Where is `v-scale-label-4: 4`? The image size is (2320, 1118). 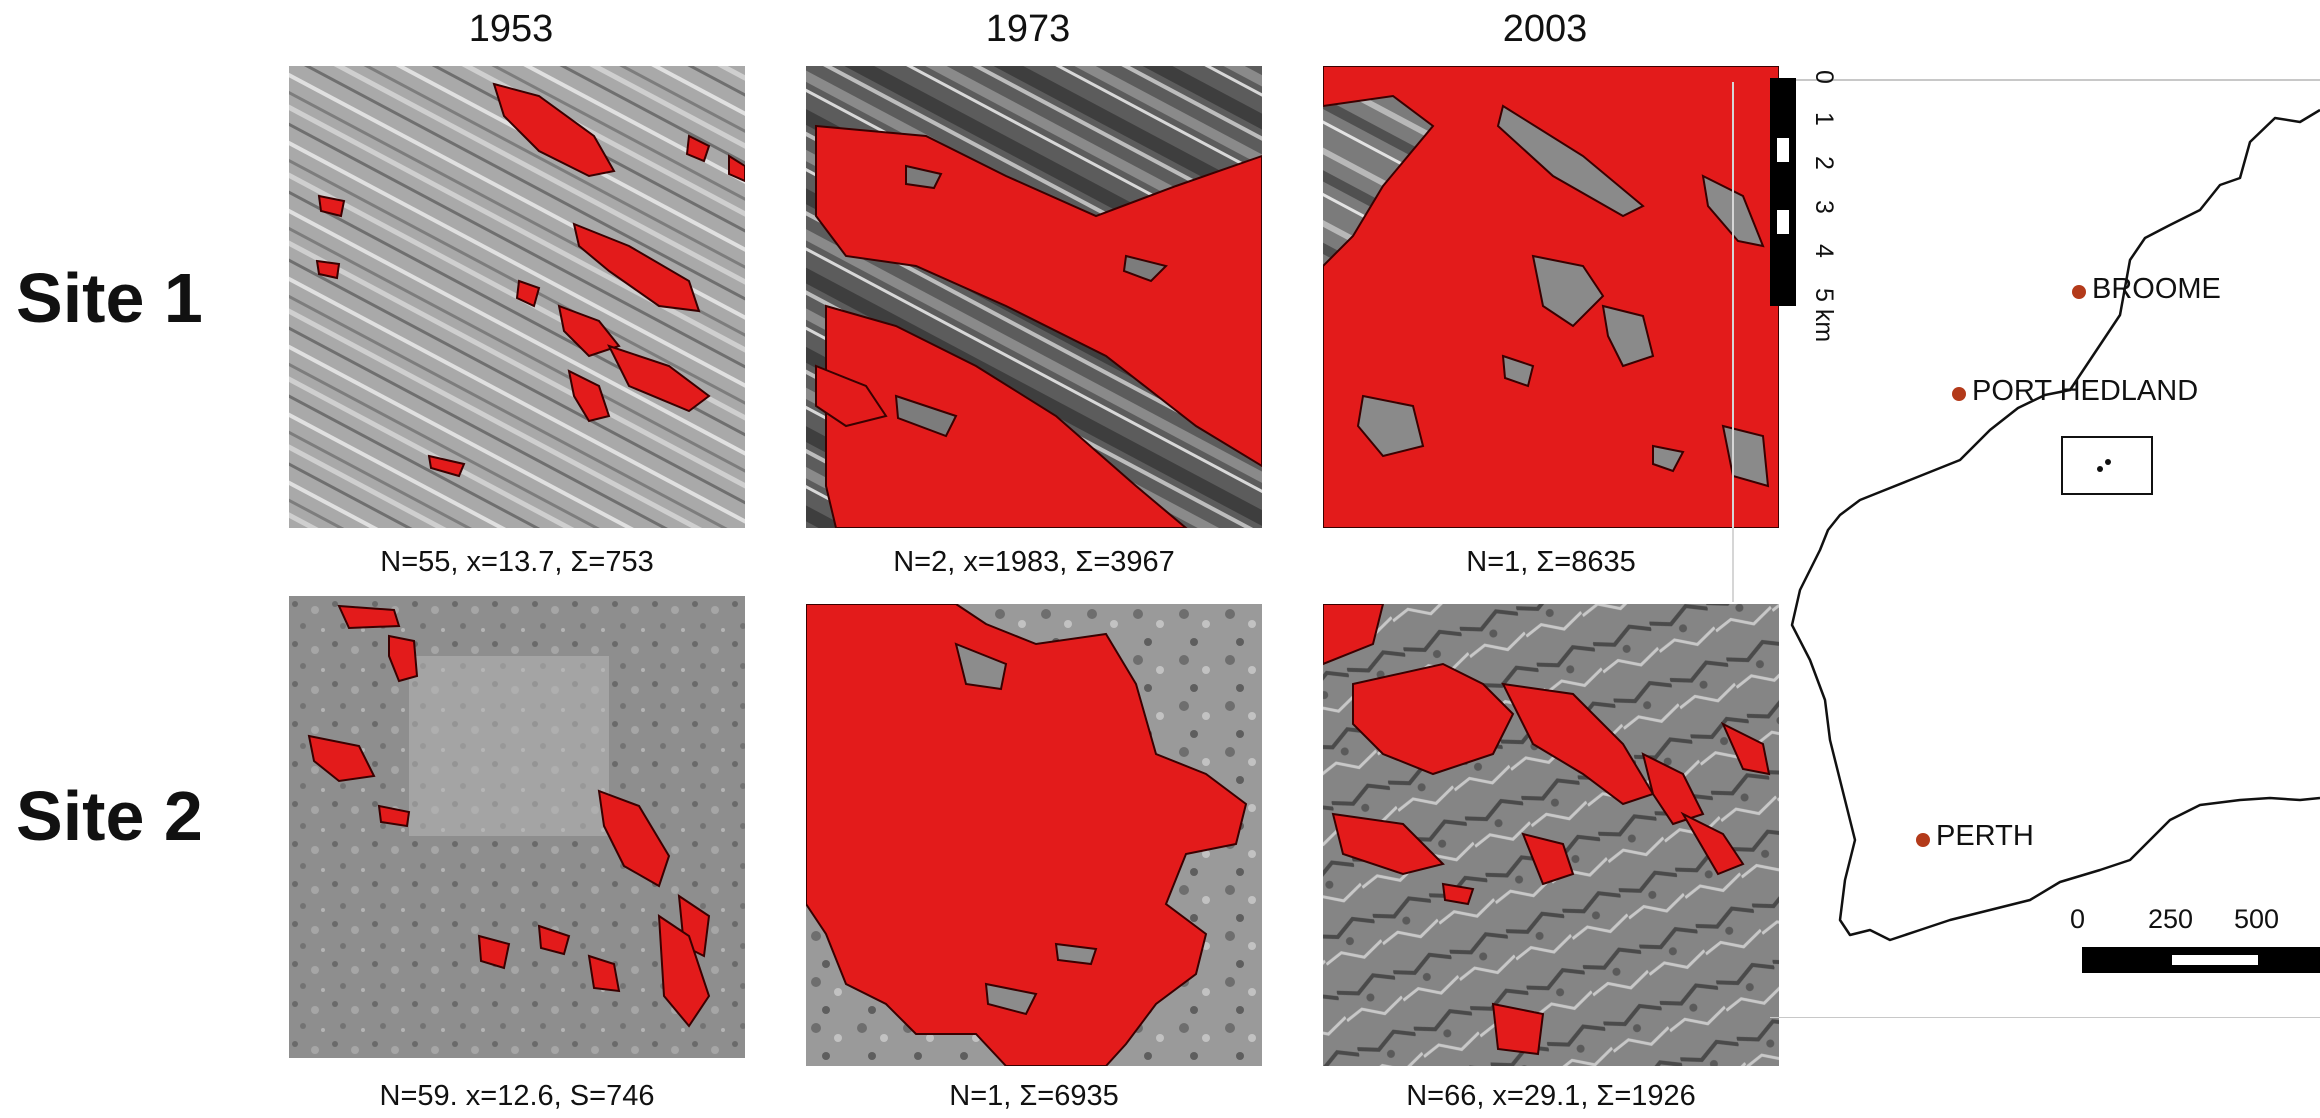 v-scale-label-4: 4 is located at coordinates (1824, 251).